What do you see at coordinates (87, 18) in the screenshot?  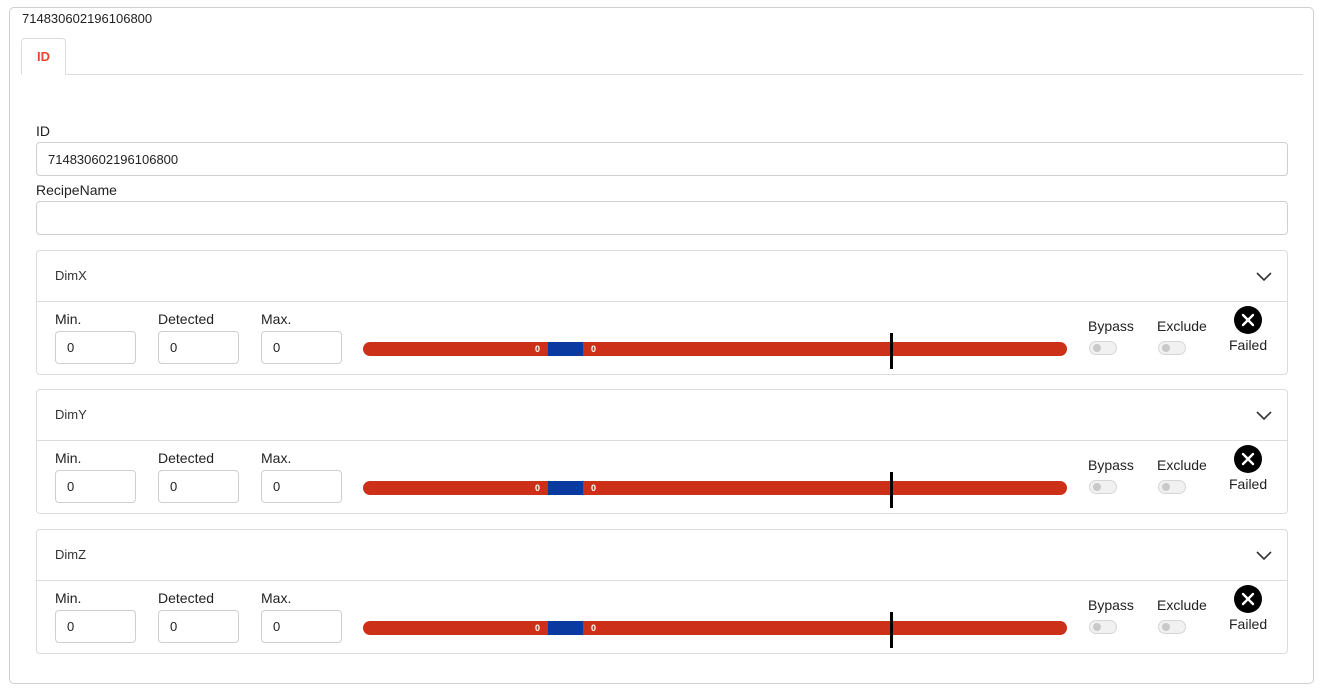 I see `page-title: 714830602196106800` at bounding box center [87, 18].